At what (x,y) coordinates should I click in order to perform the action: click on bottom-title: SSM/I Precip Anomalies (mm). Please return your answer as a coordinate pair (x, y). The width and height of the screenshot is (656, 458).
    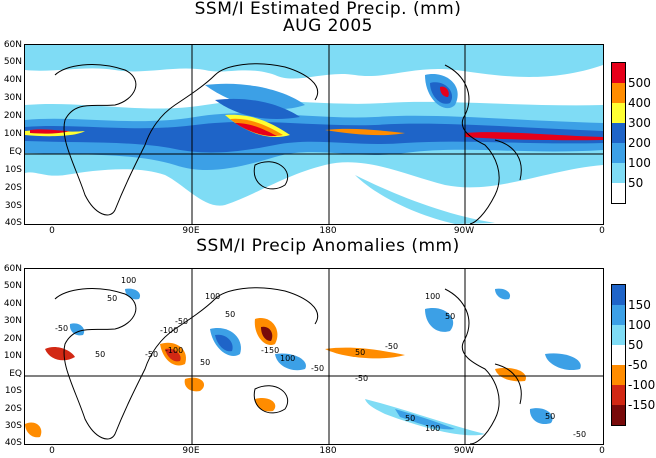
    Looking at the image, I should click on (328, 246).